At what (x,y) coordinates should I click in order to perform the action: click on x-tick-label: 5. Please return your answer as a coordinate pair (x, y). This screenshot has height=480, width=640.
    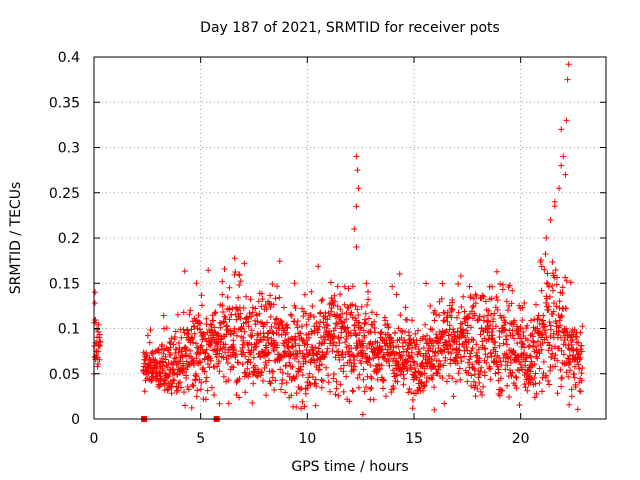
    Looking at the image, I should click on (200, 439).